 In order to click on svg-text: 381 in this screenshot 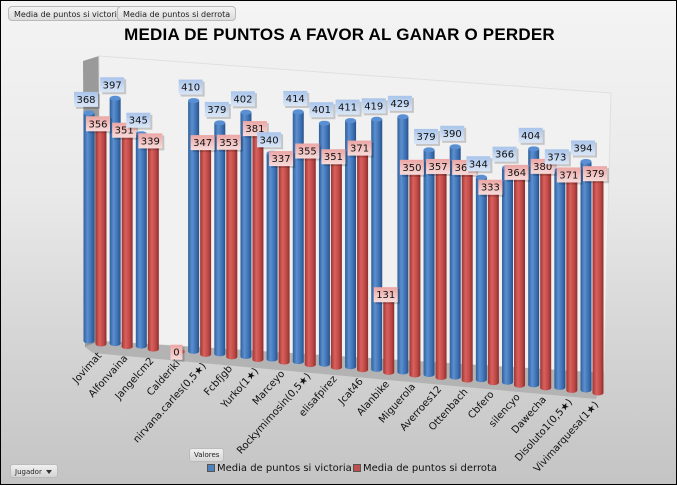, I will do `click(254, 129)`.